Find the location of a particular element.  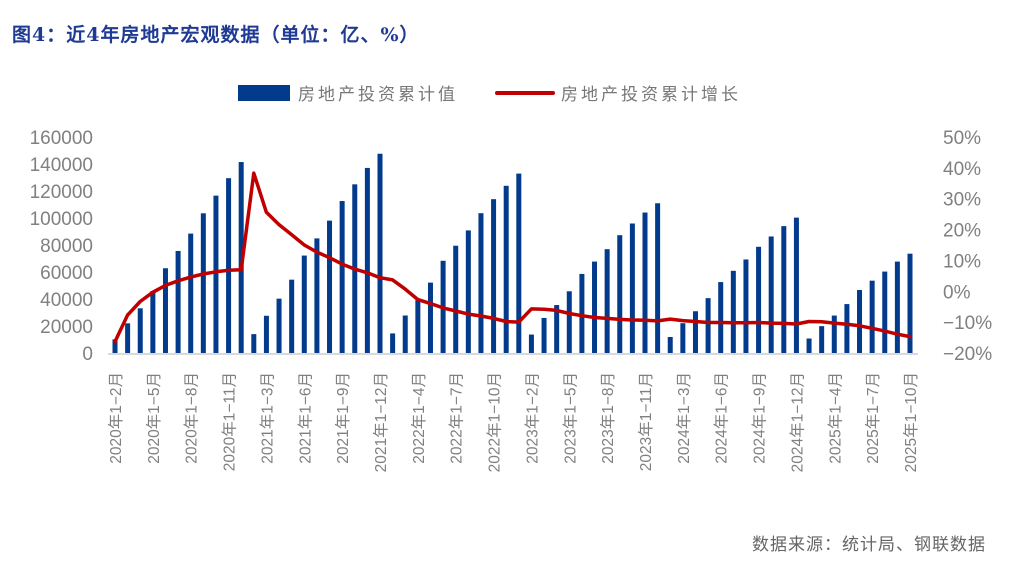

x-tick-label: 2023年1−8月 is located at coordinates (608, 418).